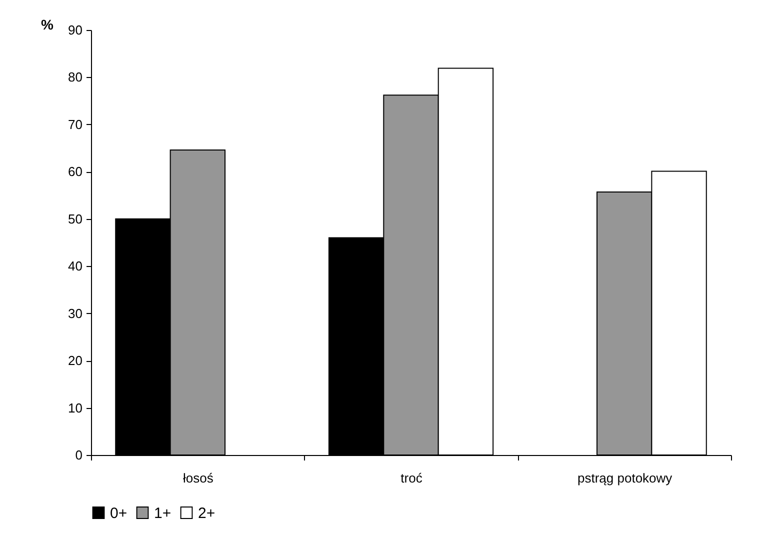 Image resolution: width=757 pixels, height=535 pixels. Describe the element at coordinates (411, 478) in the screenshot. I see `x-tick-label: troć` at that location.